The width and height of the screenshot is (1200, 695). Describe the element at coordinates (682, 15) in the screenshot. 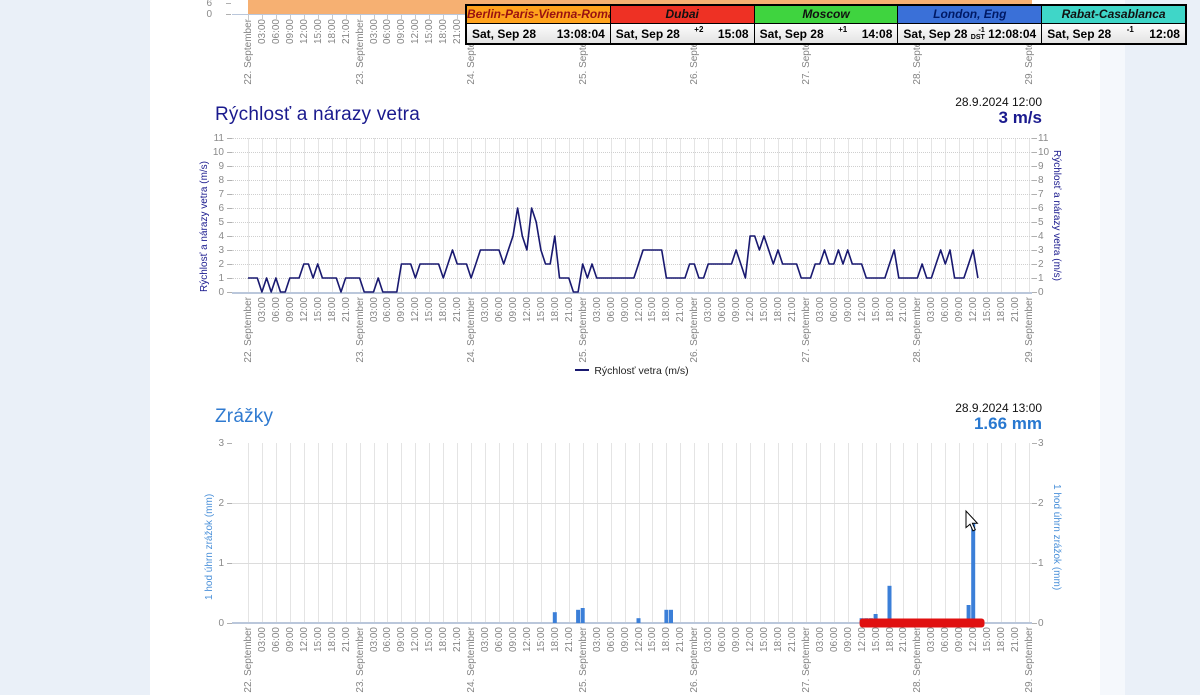

I see `clock-city-header: Dubai` at that location.